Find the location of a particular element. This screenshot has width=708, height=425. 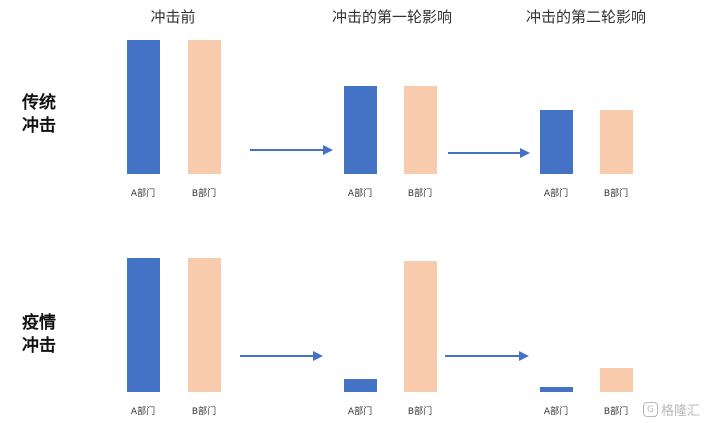

watermark-text: 格隆汇 is located at coordinates (680, 411).